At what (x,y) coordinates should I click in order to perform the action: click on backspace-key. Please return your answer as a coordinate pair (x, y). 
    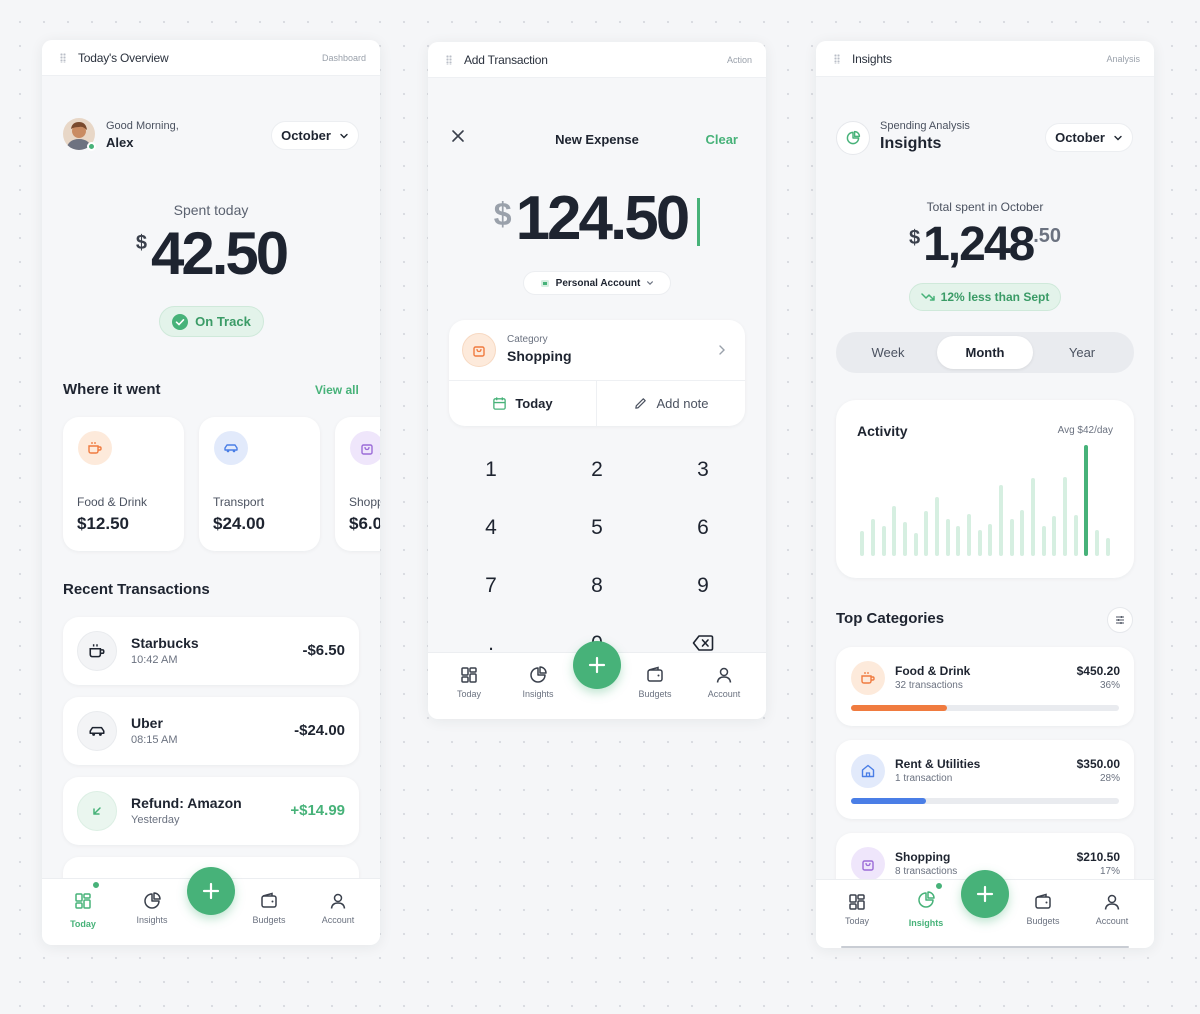
    Looking at the image, I should click on (703, 643).